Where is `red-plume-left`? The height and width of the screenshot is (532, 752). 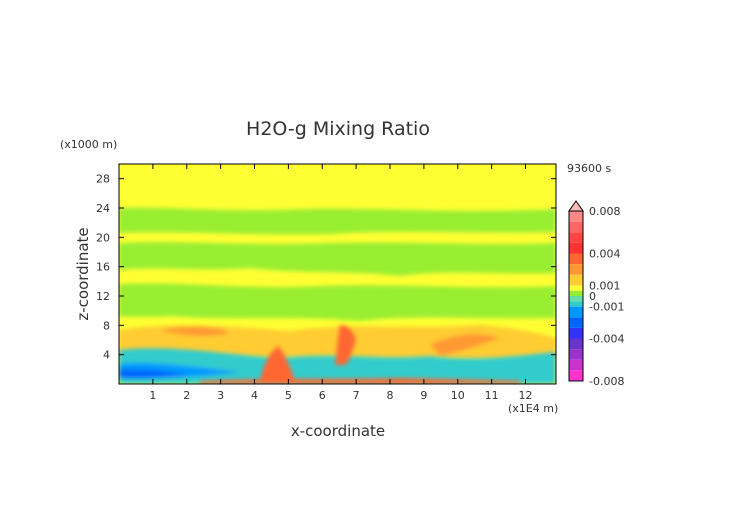 red-plume-left is located at coordinates (278, 365).